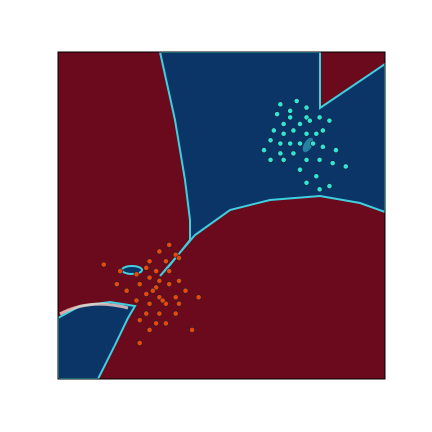 This screenshot has height=432, width=432. Describe the element at coordinates (308, 145) in the screenshot. I see `region-edge` at that location.